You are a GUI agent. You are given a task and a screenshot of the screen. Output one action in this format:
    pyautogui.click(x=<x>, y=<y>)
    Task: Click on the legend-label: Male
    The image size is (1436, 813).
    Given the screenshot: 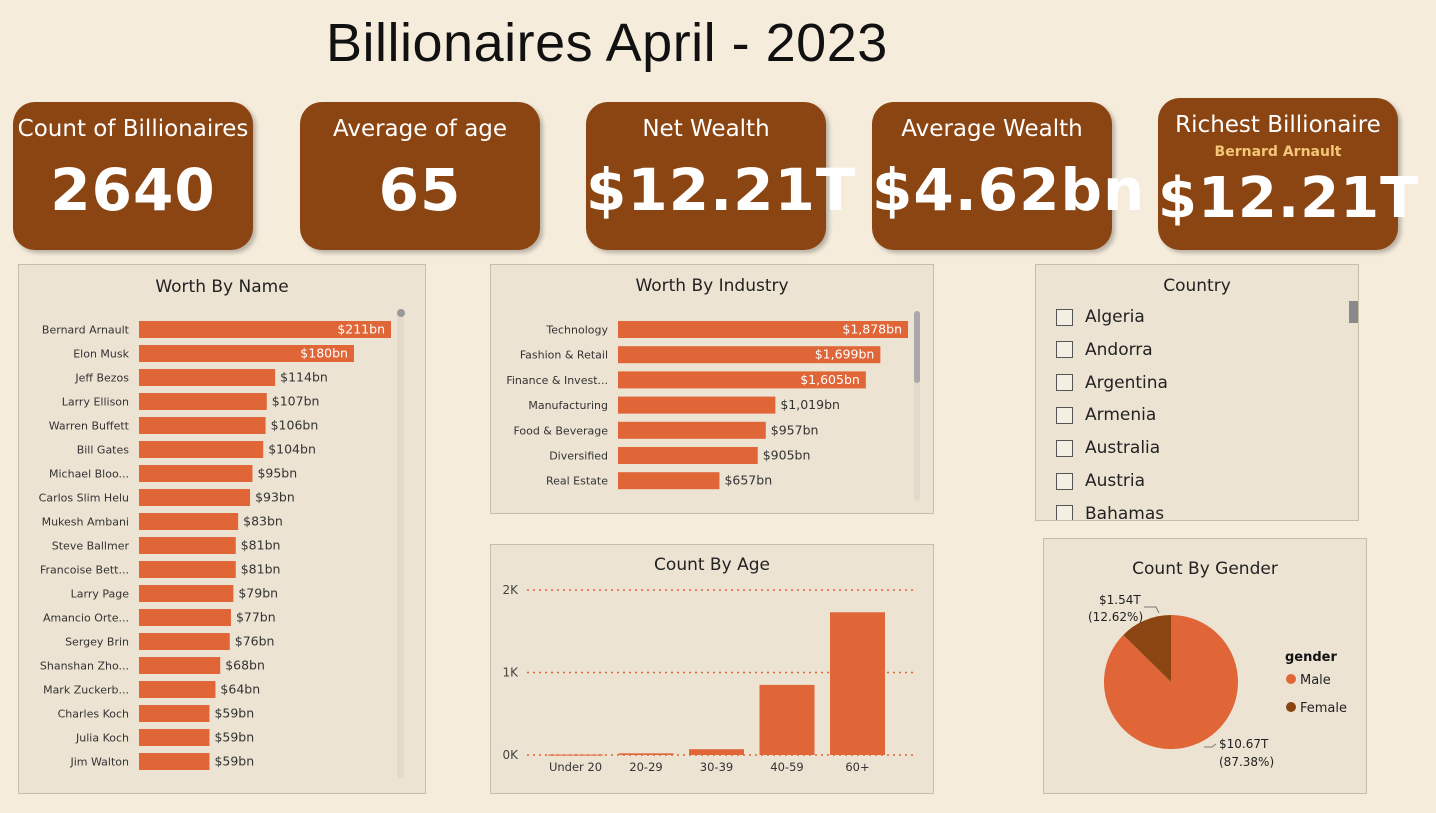 What is the action you would take?
    pyautogui.click(x=1315, y=680)
    